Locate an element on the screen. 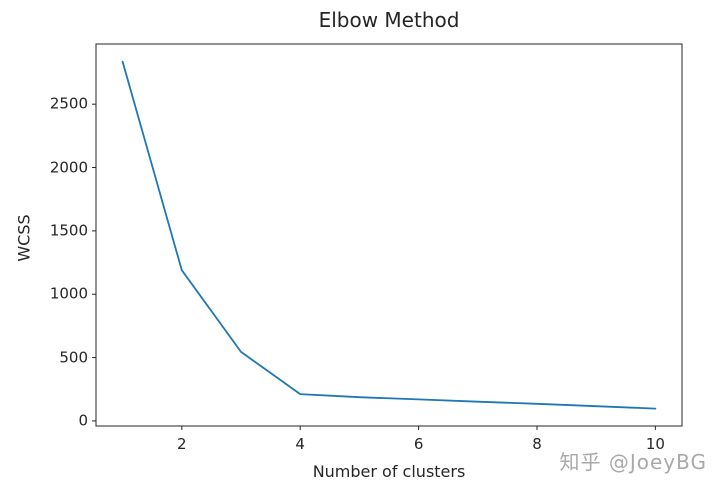 This screenshot has width=722, height=493. x-tick-label-2: 2 is located at coordinates (182, 444).